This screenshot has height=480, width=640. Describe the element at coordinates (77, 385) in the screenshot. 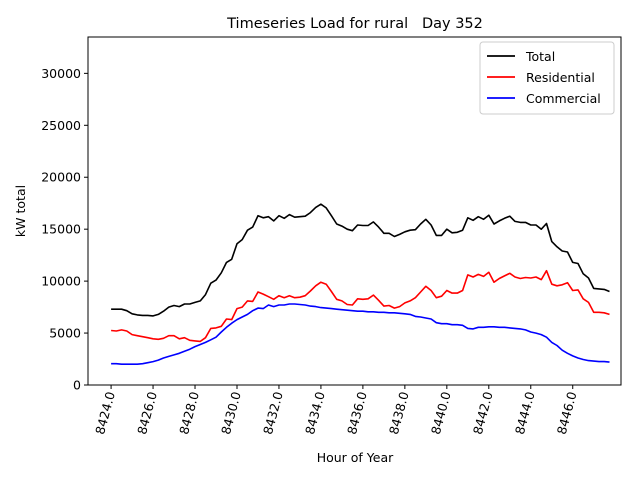

I see `y-tick-label: 0` at that location.